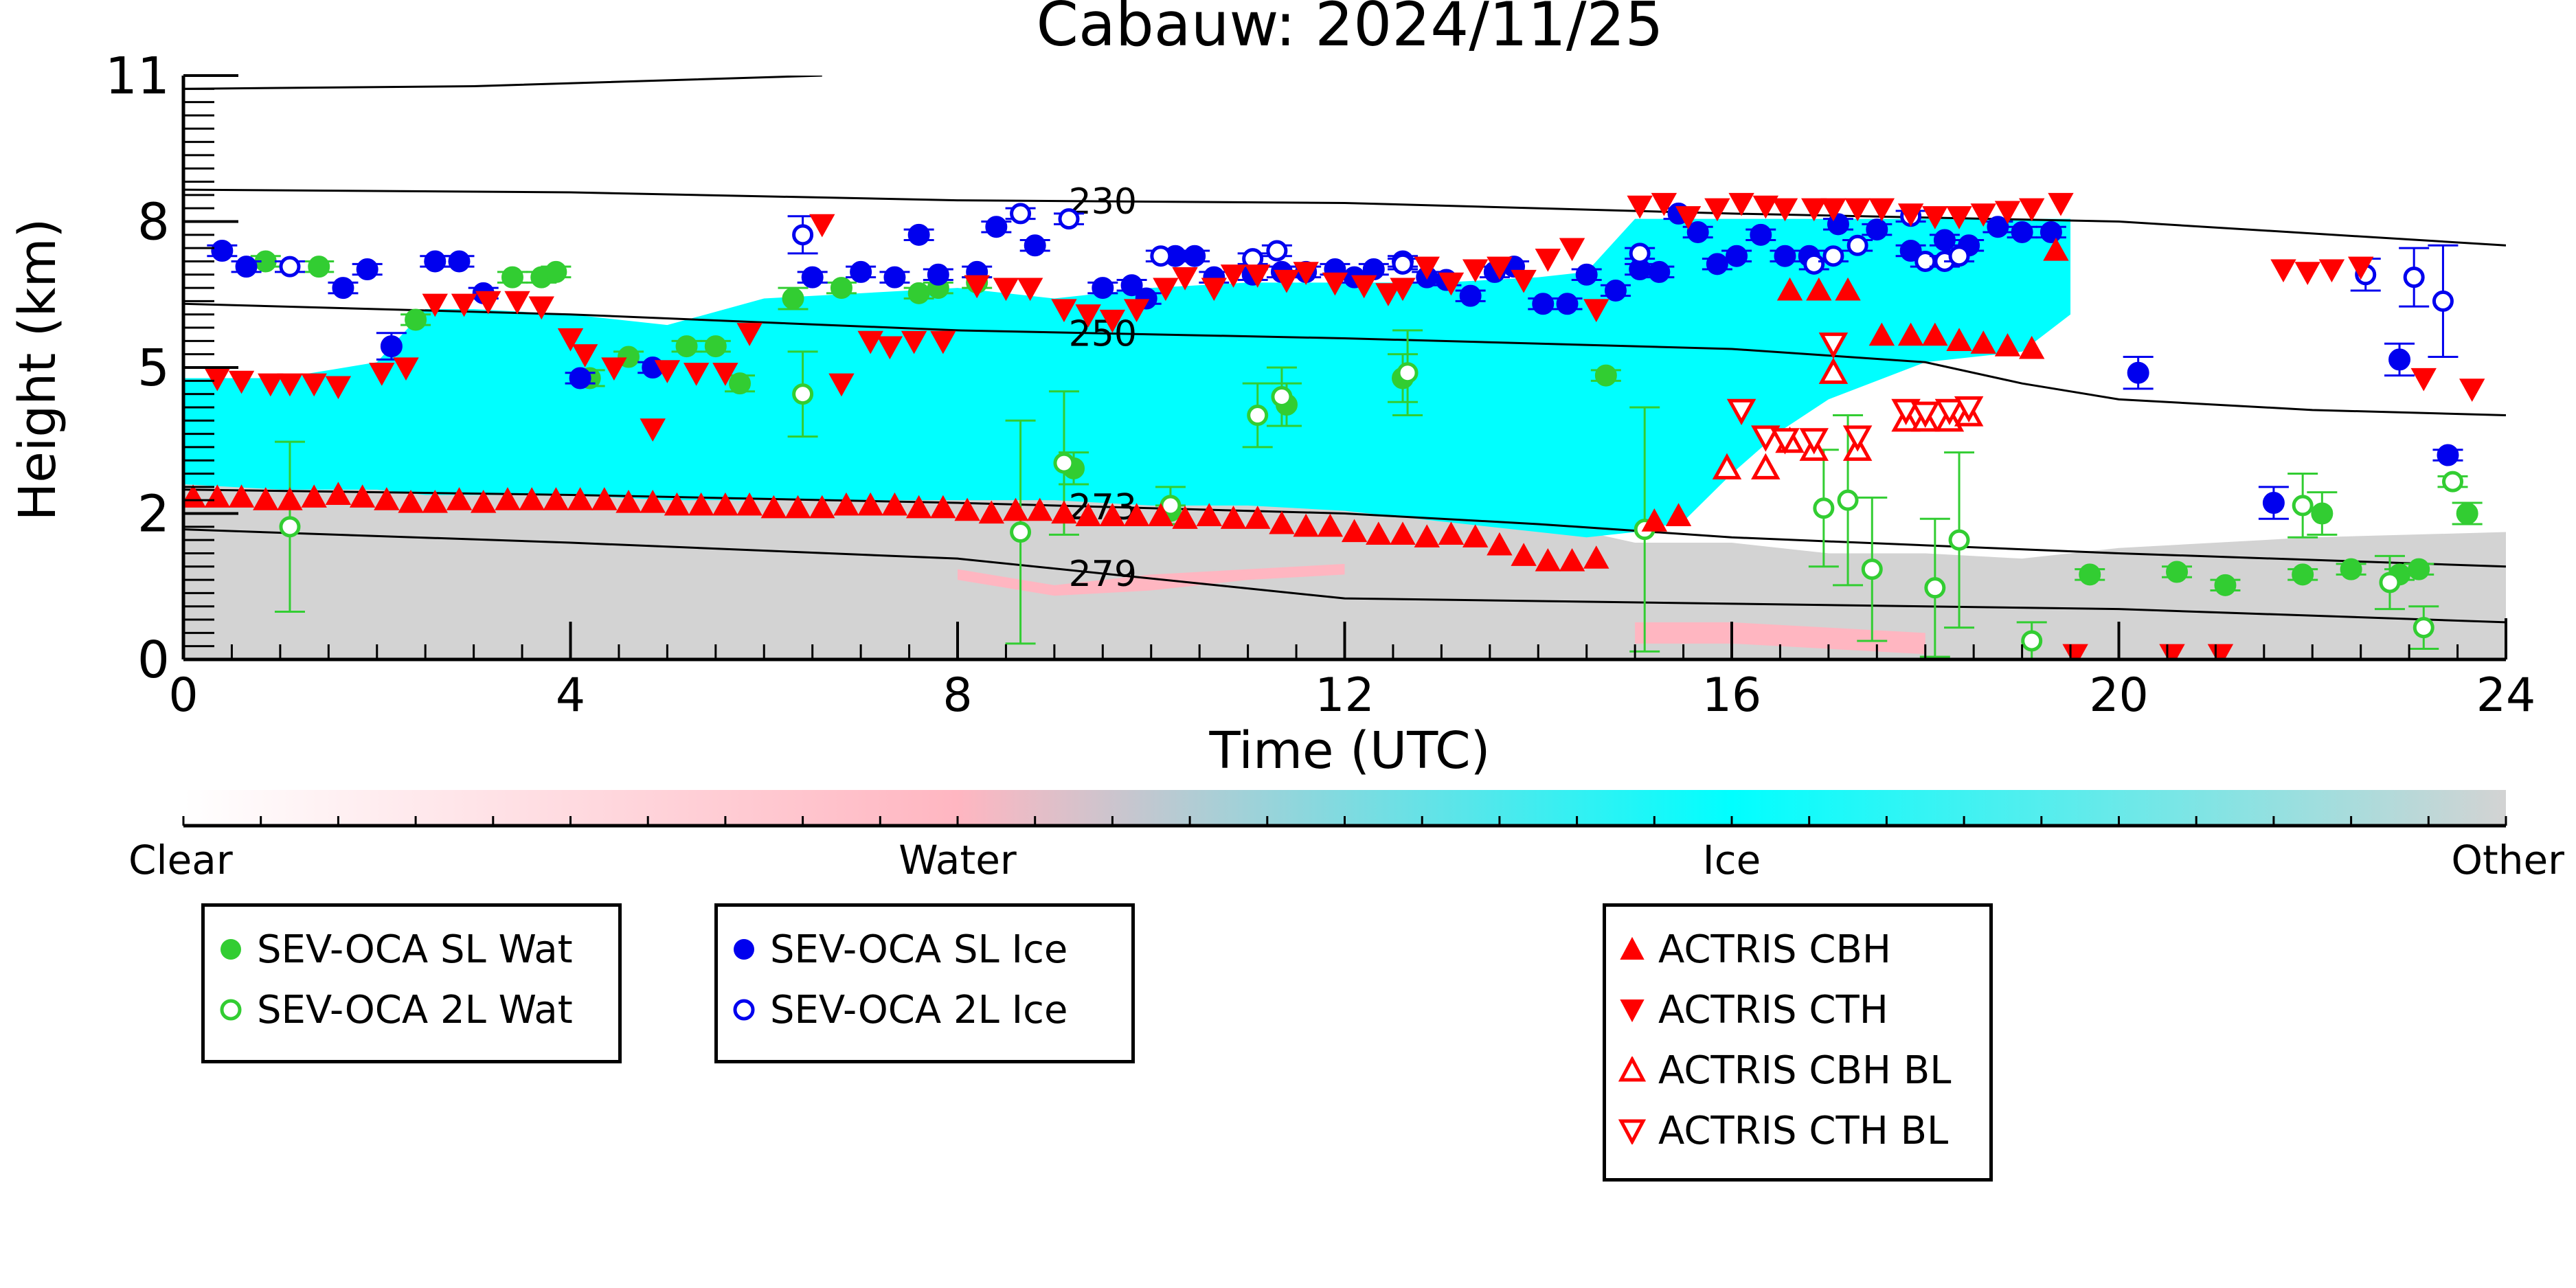 This screenshot has width=2576, height=1288. Describe the element at coordinates (1366, 281) in the screenshot. I see `series-sev-oca-2l-ice` at that location.